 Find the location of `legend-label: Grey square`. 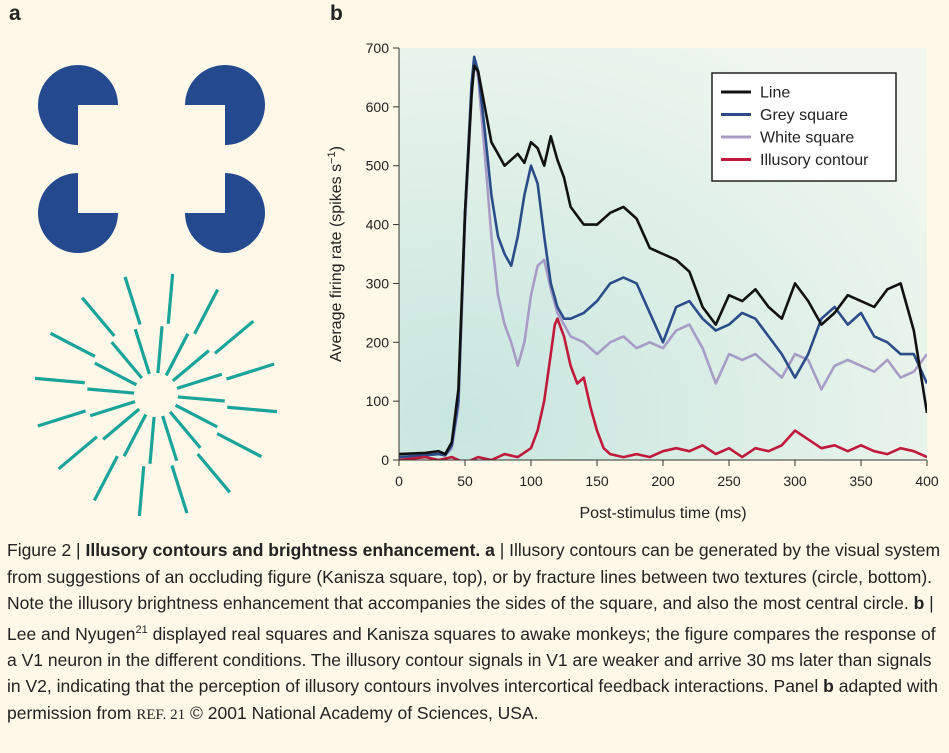

legend-label: Grey square is located at coordinates (804, 115).